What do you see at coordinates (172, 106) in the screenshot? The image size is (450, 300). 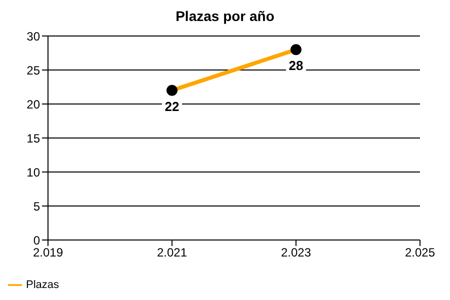 I see `data-label: 22` at bounding box center [172, 106].